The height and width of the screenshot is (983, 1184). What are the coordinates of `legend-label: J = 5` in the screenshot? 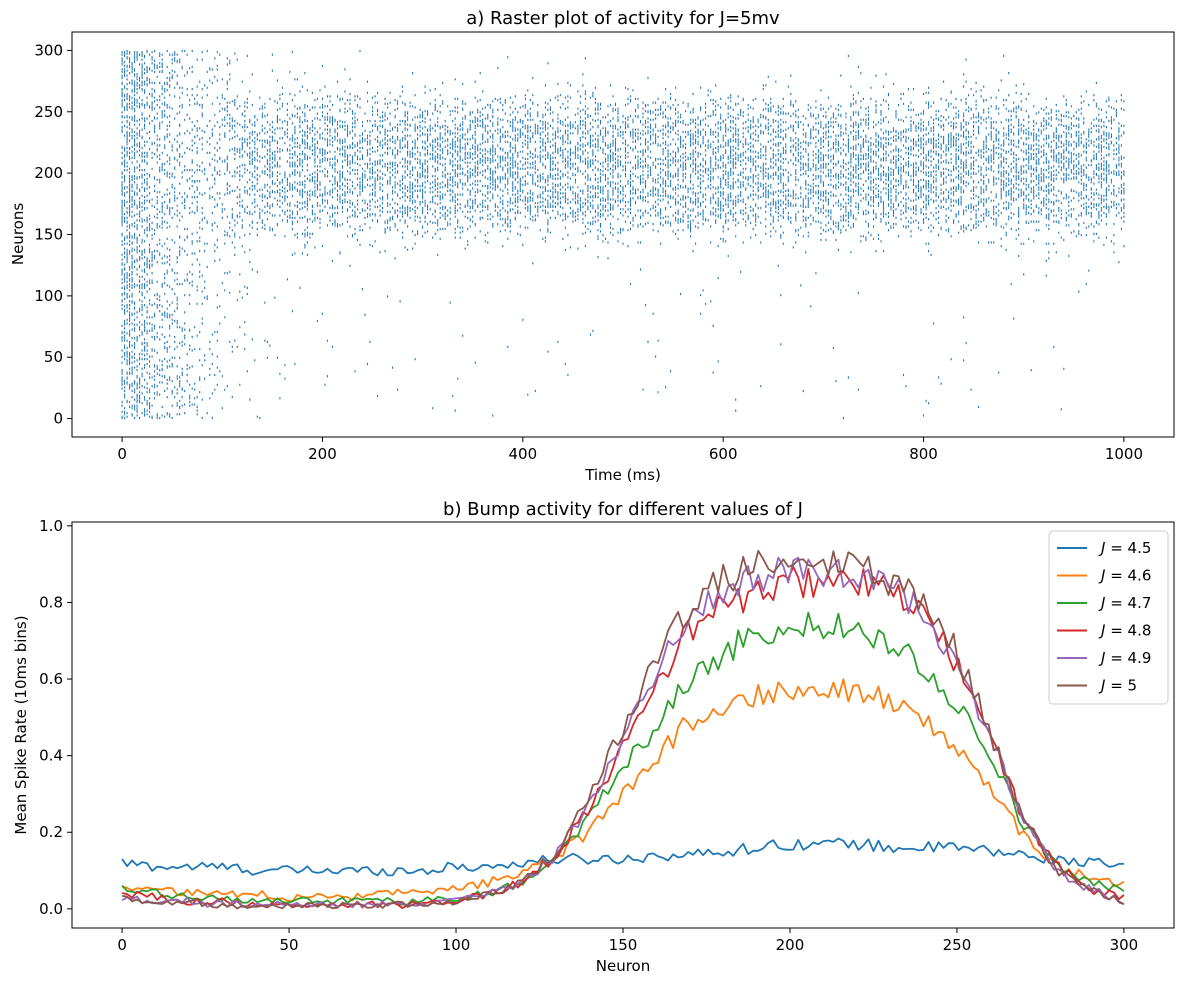 It's located at (1117, 686).